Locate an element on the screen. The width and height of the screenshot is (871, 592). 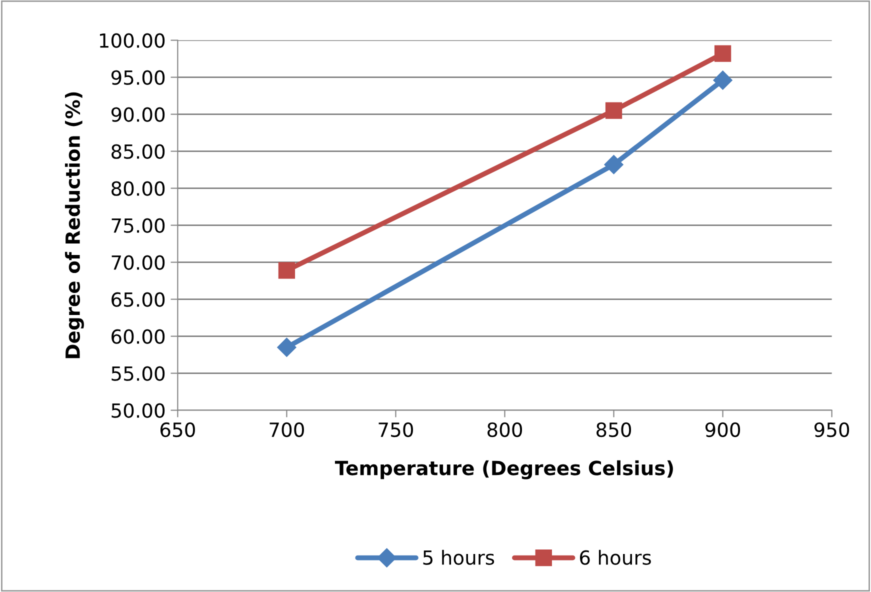
y-tick-label: 65.00 is located at coordinates (138, 299).